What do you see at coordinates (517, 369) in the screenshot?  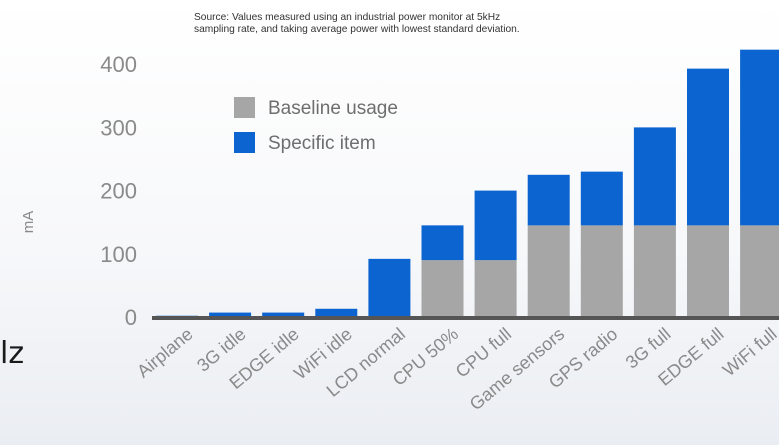 I see `x-tick-label: Game sensors` at bounding box center [517, 369].